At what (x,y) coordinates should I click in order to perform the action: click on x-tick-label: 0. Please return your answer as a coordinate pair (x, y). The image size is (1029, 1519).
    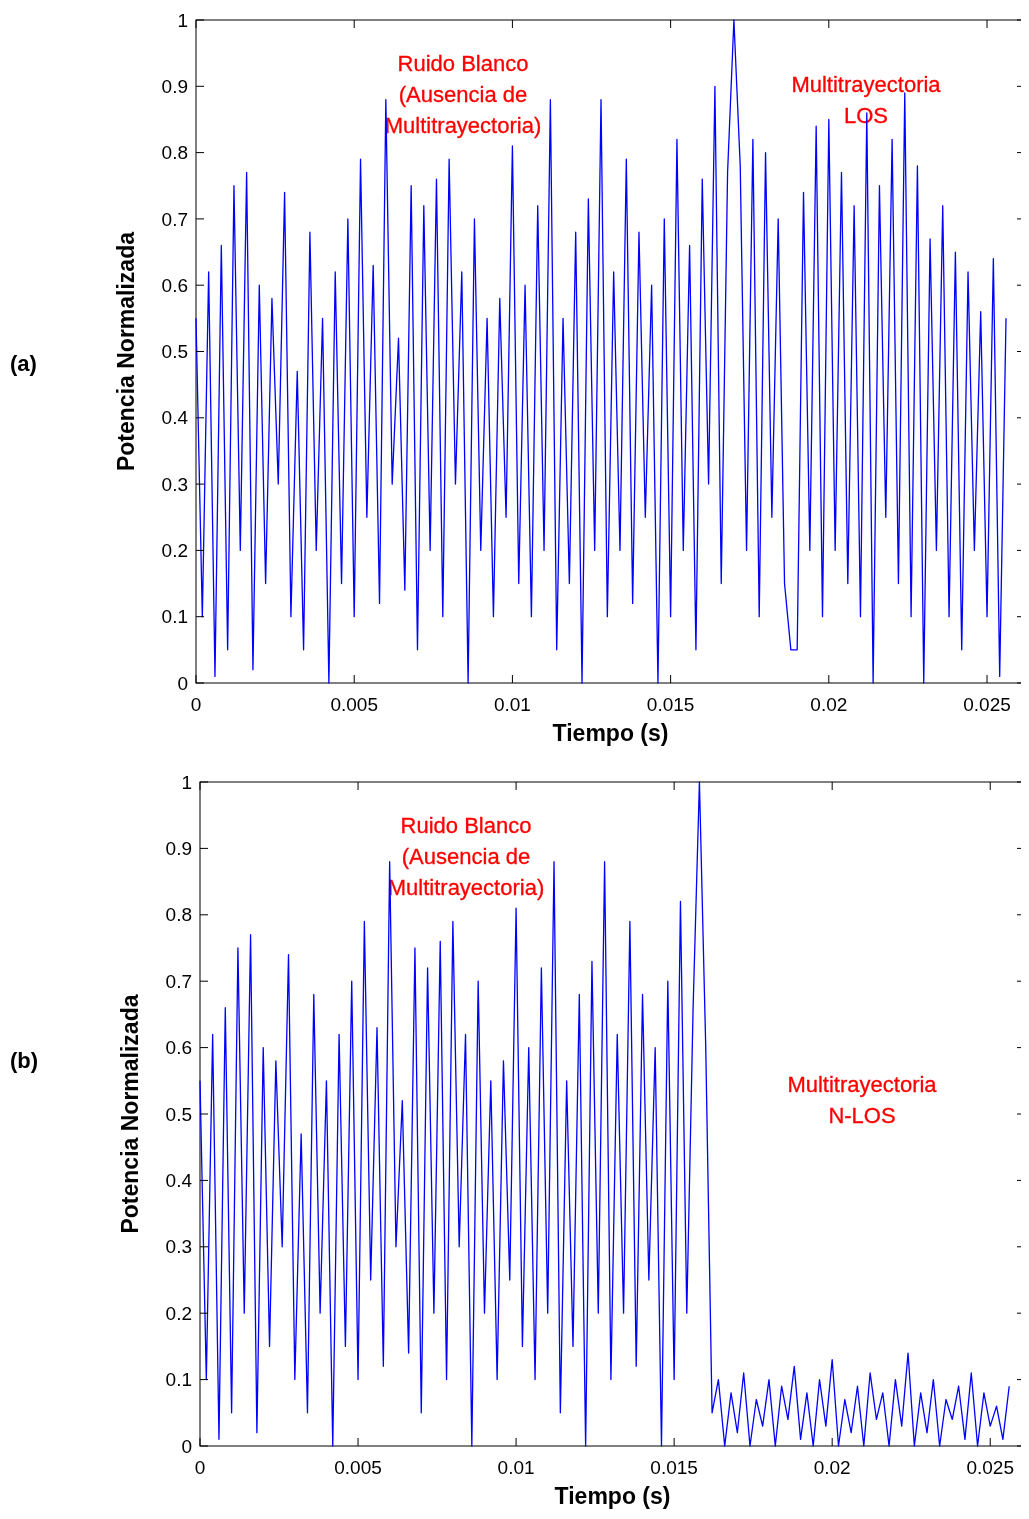
    Looking at the image, I should click on (200, 1467).